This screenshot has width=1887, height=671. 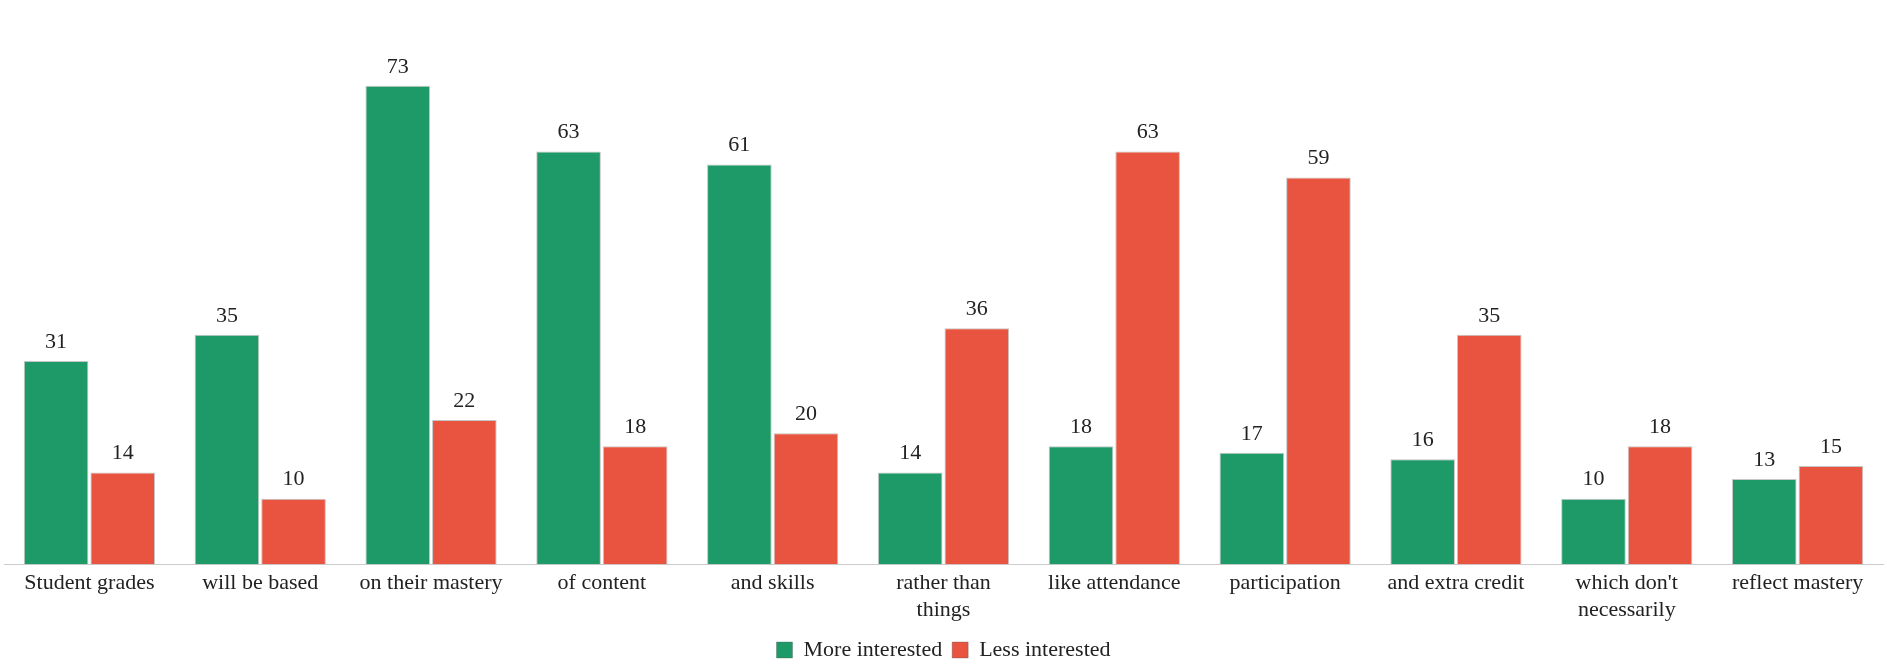 I want to click on legend-label: Less interested, so click(x=1045, y=648).